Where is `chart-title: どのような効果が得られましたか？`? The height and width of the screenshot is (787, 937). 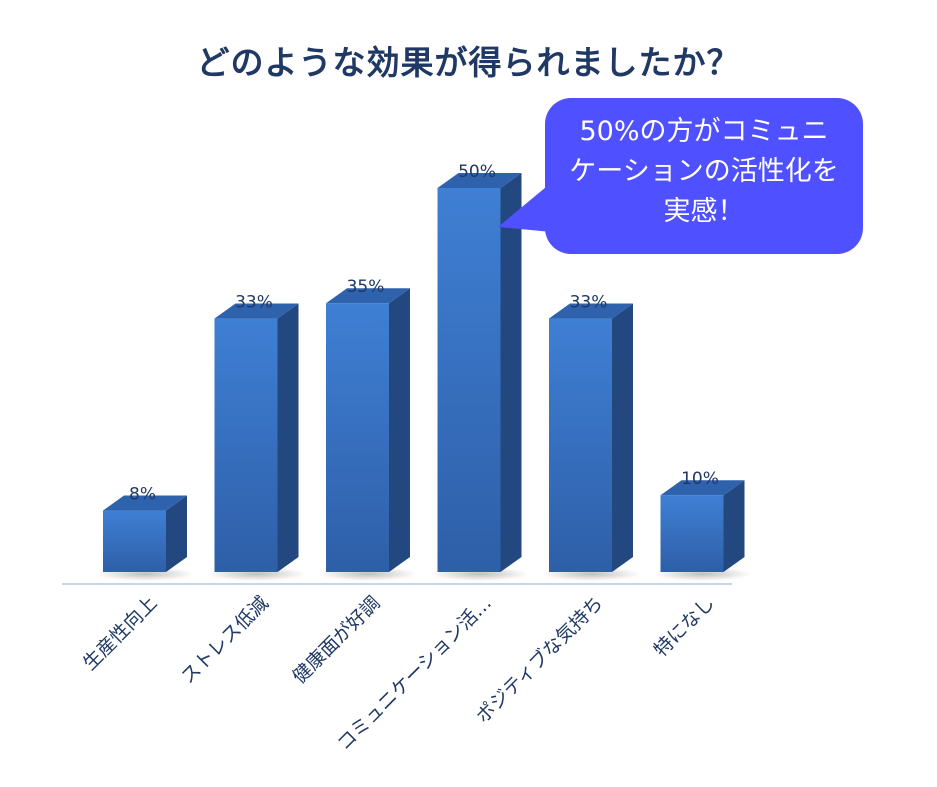
chart-title: どのような効果が得られましたか？ is located at coordinates (468, 62).